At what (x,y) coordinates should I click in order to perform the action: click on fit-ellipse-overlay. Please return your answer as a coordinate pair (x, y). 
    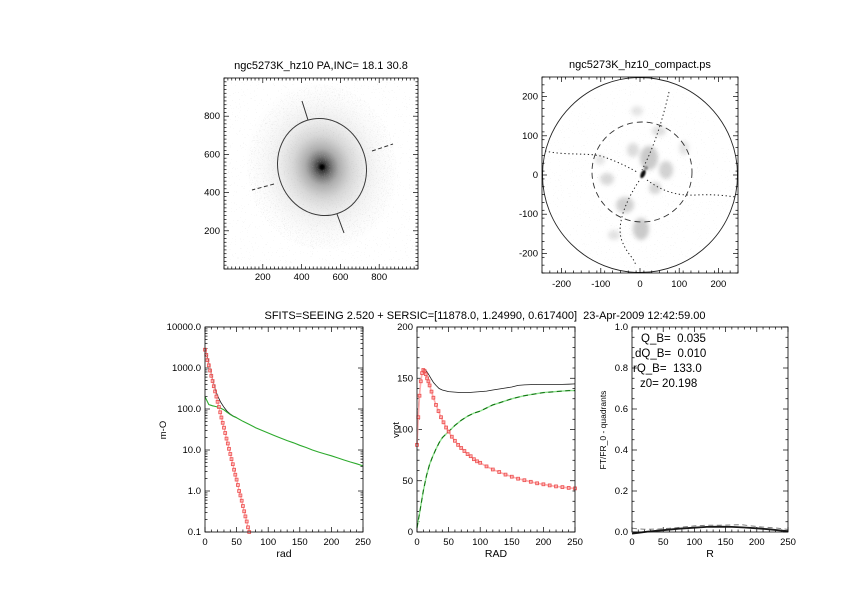
    Looking at the image, I should click on (322, 167).